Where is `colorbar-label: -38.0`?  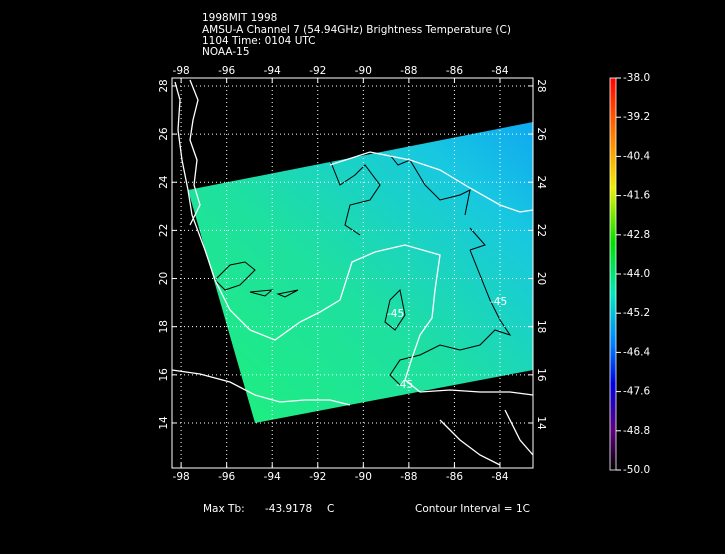 colorbar-label: -38.0 is located at coordinates (636, 78).